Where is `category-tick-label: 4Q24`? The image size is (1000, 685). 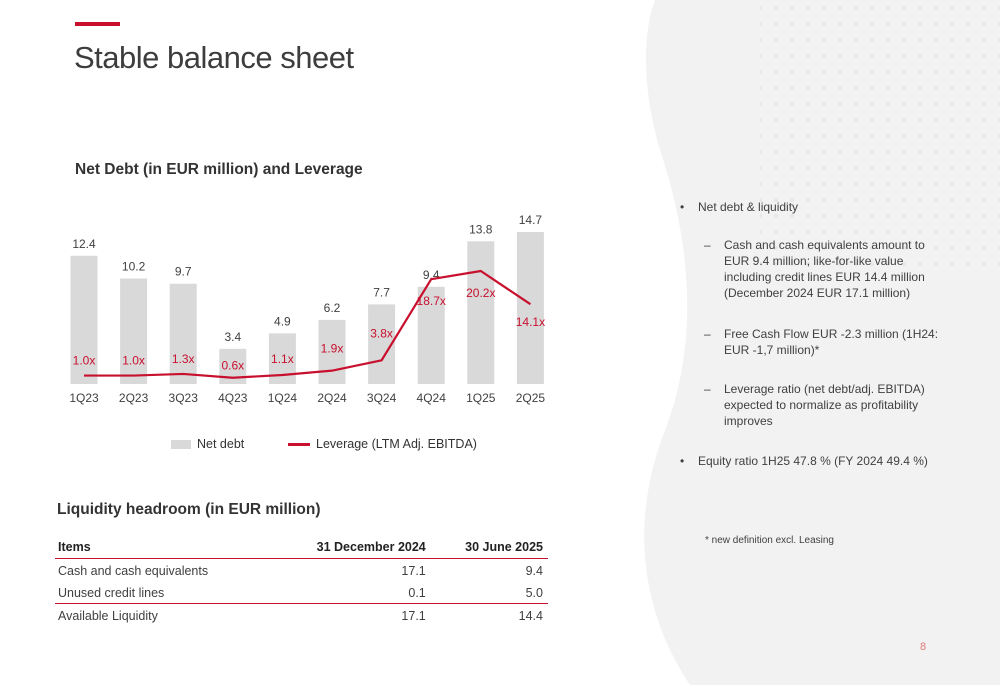
category-tick-label: 4Q24 is located at coordinates (432, 398).